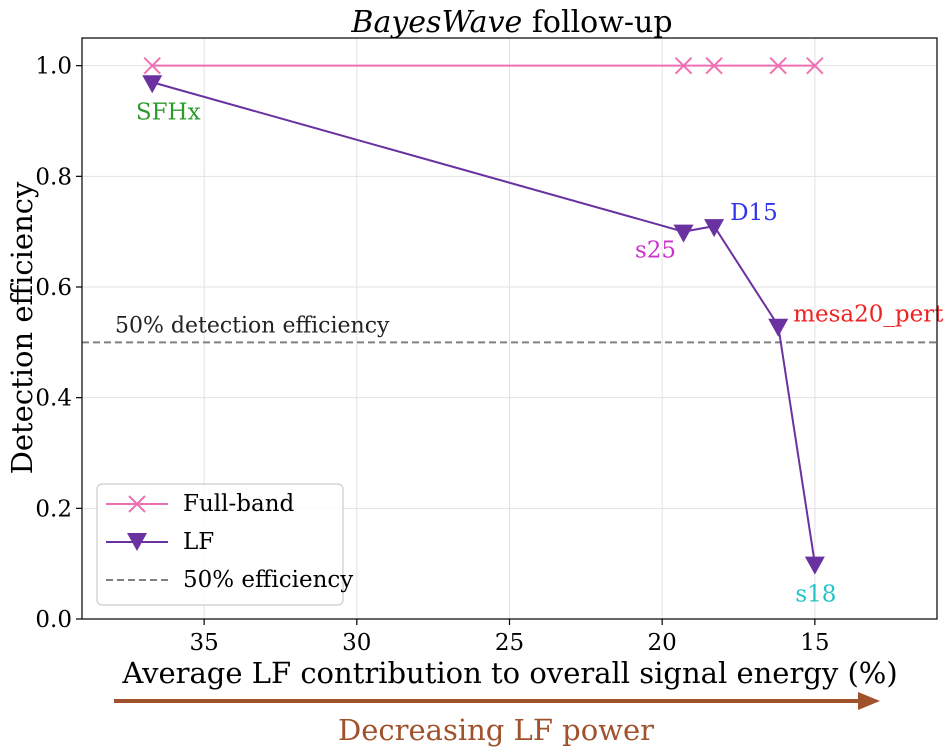  I want to click on legend-label-lf: LF, so click(198, 542).